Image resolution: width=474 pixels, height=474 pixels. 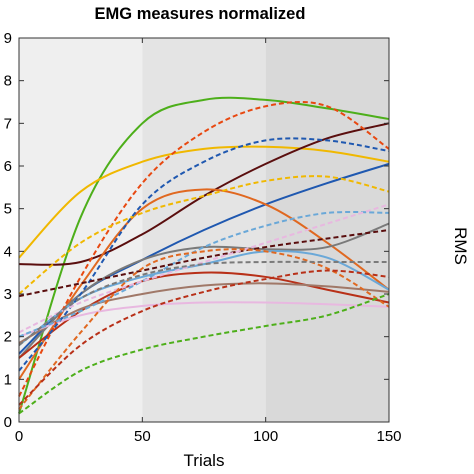 I want to click on y-tick-label: 0, so click(x=8, y=422).